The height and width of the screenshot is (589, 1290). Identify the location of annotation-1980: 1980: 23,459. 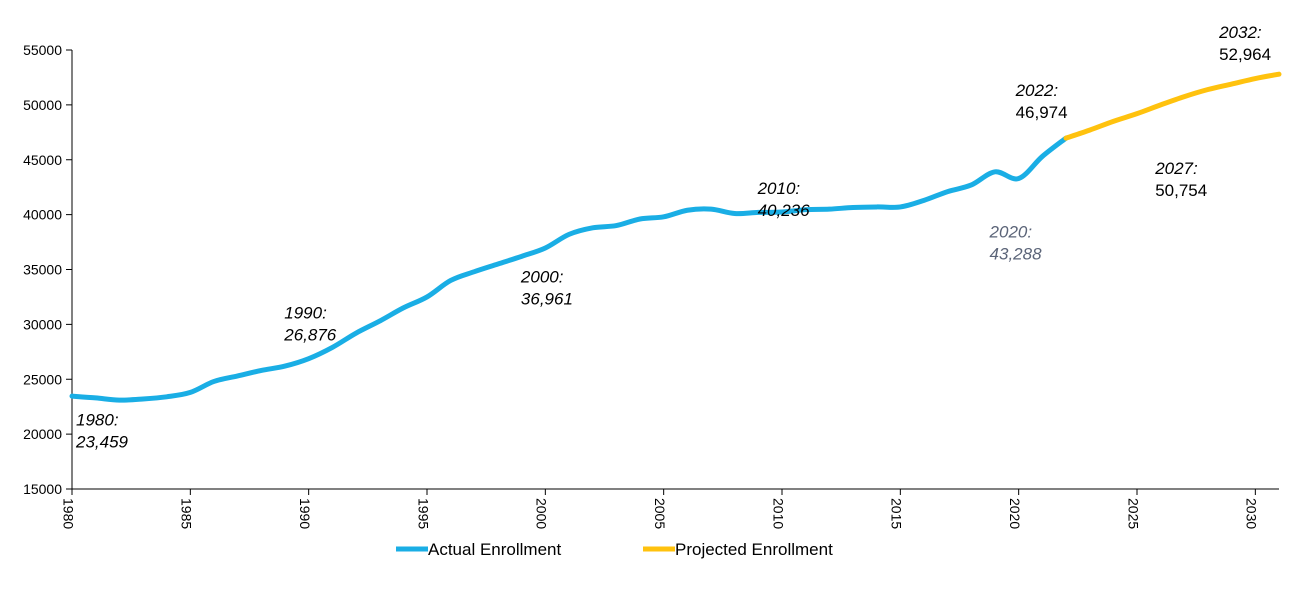
(102, 430).